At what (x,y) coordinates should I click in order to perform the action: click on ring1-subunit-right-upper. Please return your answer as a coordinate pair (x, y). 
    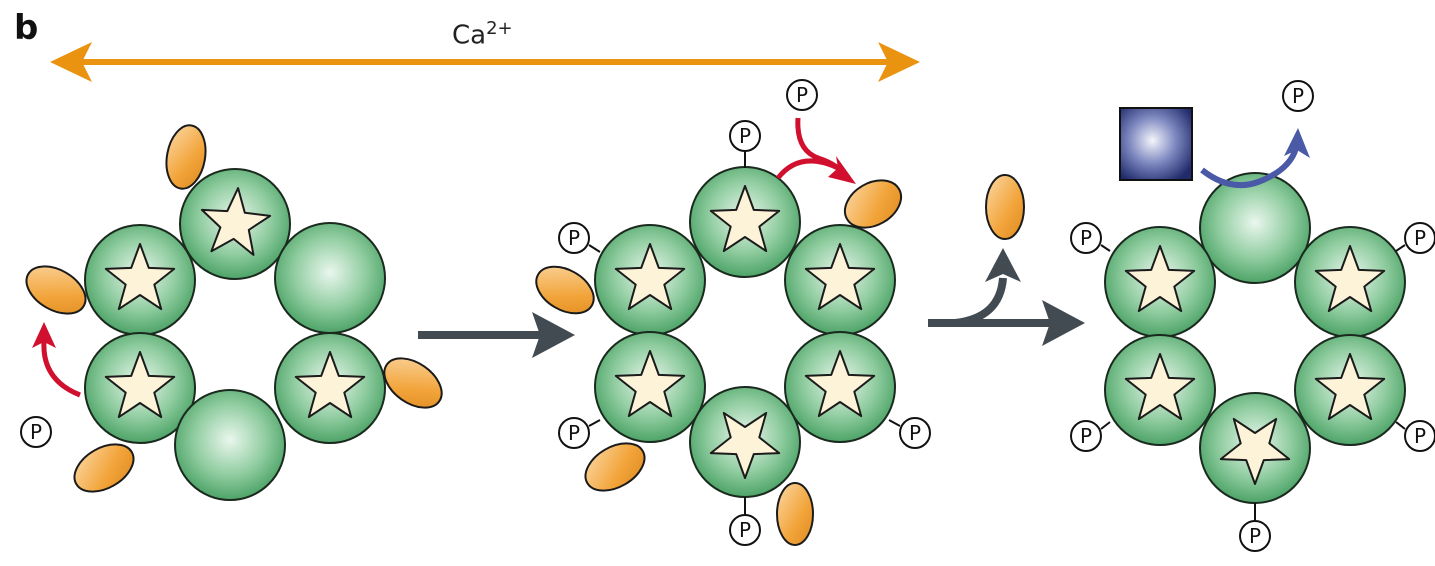
    Looking at the image, I should click on (330, 278).